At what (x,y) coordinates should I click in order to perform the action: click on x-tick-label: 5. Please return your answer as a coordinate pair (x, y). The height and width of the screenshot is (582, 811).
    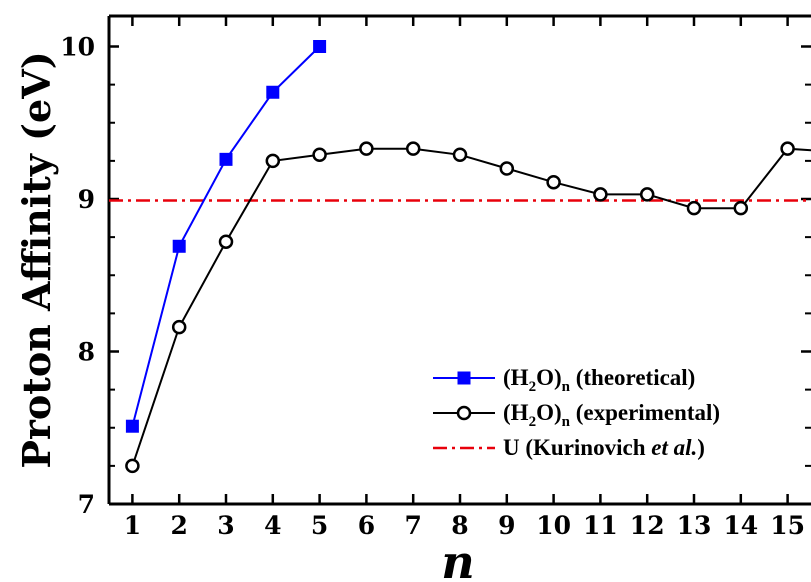
    Looking at the image, I should click on (319, 525).